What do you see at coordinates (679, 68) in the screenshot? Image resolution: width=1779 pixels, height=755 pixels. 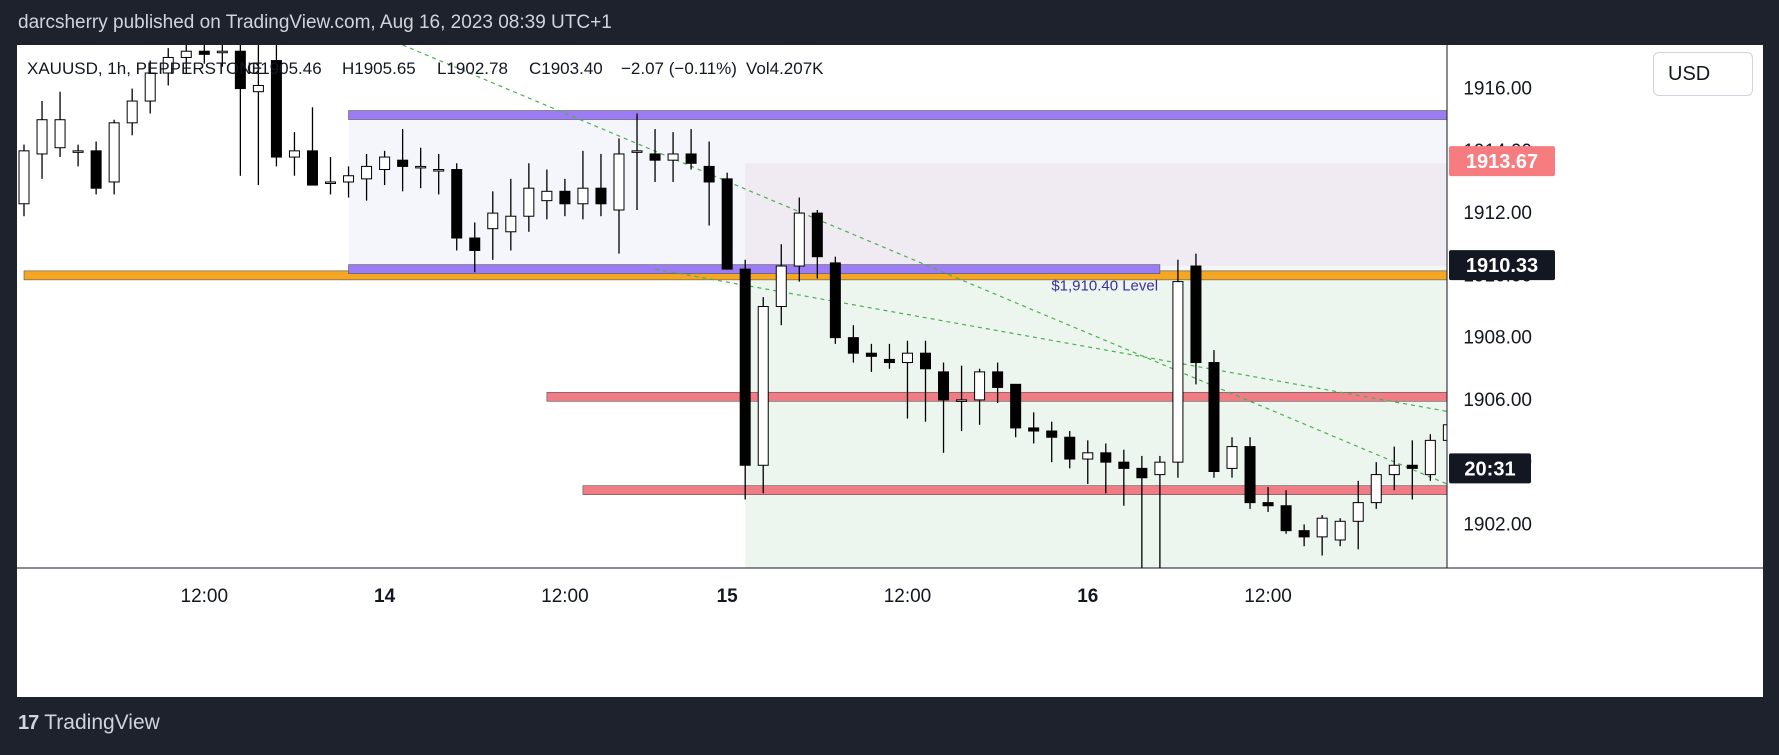 I see `legend-change: −2.07 (−0.11%)` at bounding box center [679, 68].